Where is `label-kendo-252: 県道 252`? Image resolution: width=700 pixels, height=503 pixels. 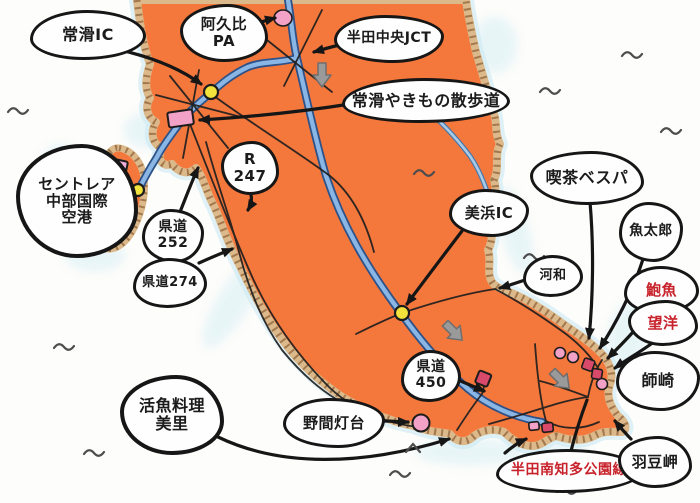 label-kendo-252: 県道 252 is located at coordinates (173, 235).